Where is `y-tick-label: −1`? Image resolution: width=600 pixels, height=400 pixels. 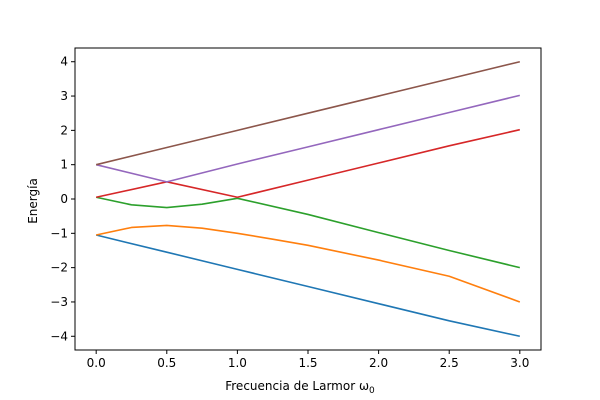
y-tick-label: −1 is located at coordinates (59, 233).